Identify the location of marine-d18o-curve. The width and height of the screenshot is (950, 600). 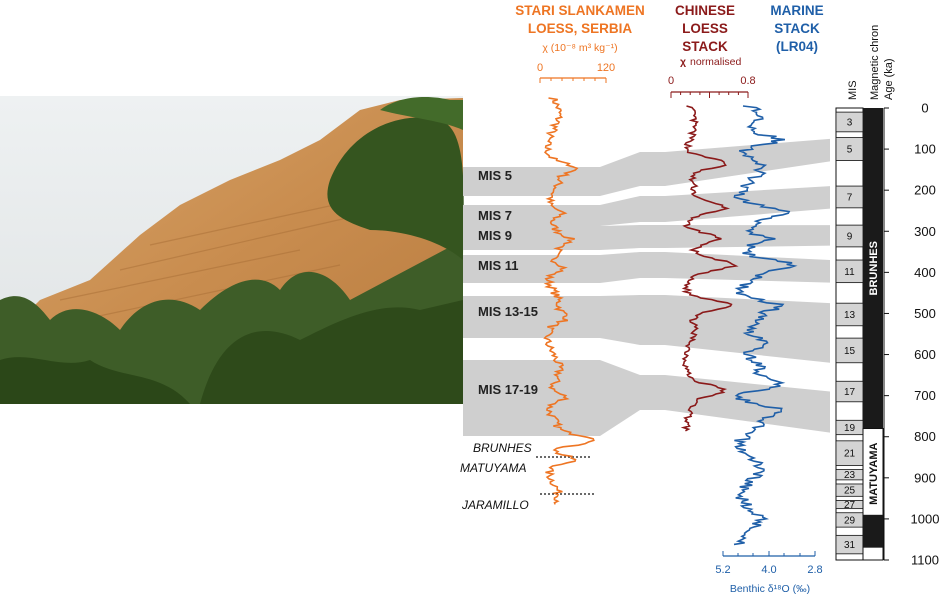
(765, 325).